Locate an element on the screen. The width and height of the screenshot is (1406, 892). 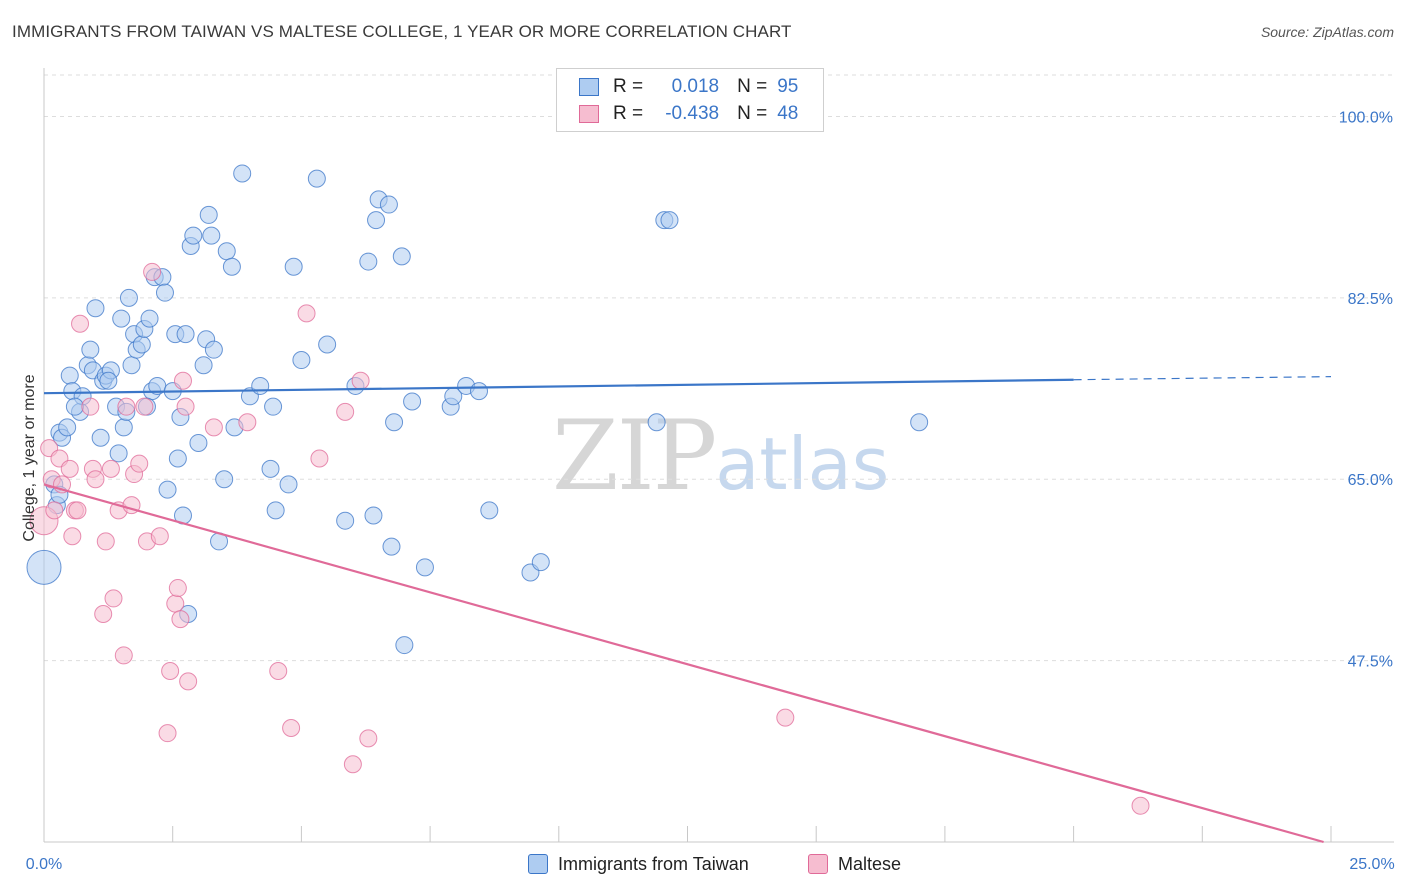
bottom-legend-label-taiwan: Immigrants from Taiwan is located at coordinates (653, 863).